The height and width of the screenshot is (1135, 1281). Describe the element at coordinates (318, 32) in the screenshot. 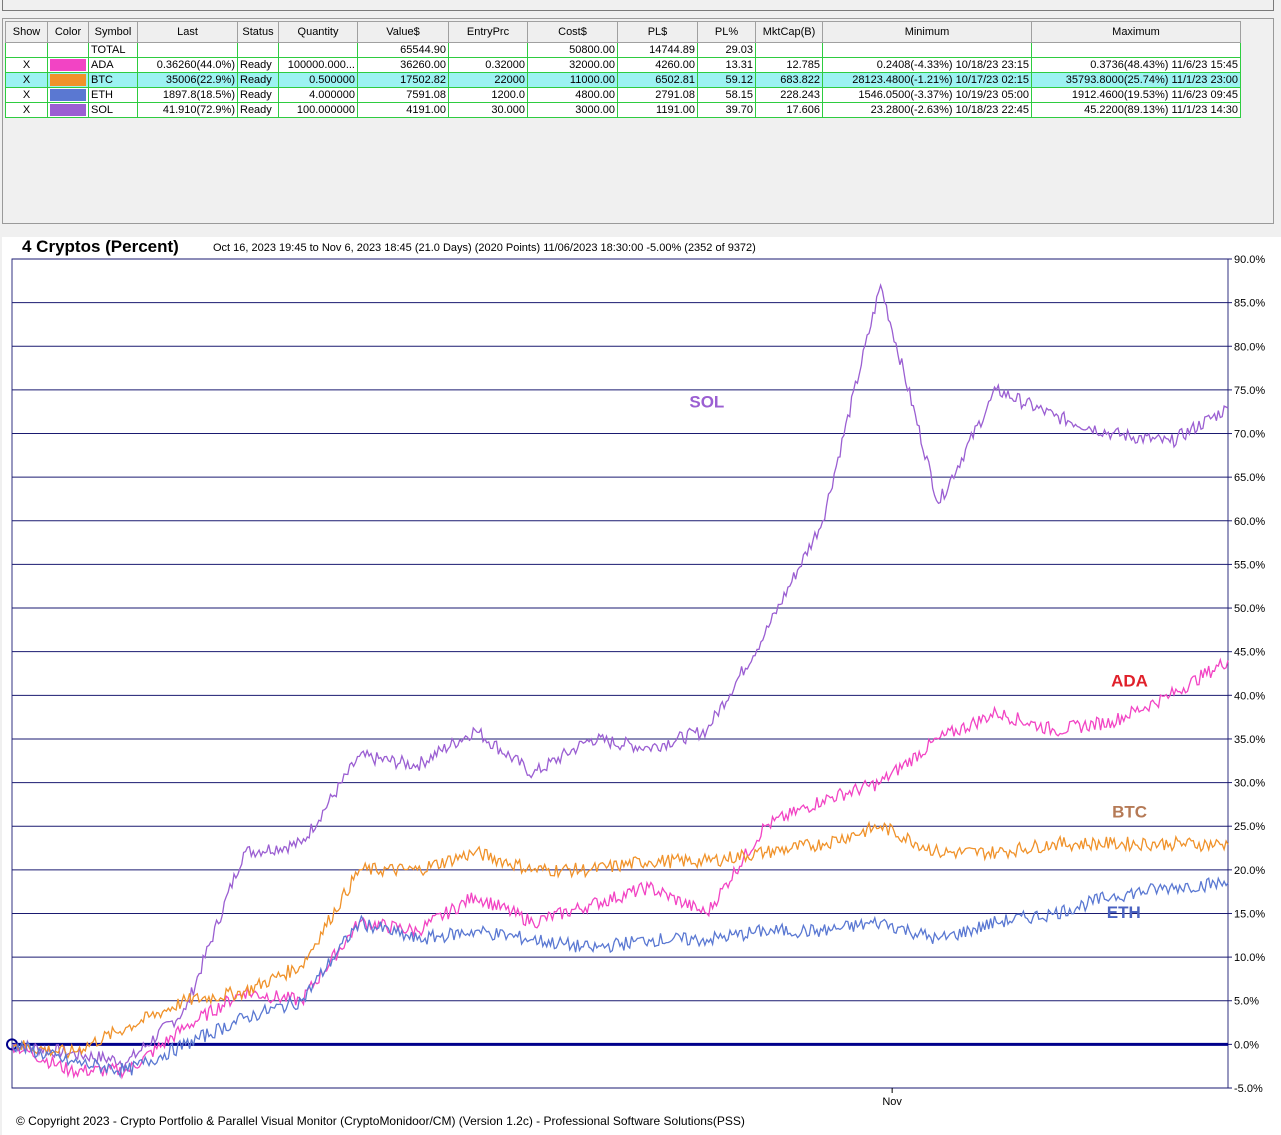

I see `col-header-quantity: Quantity` at that location.